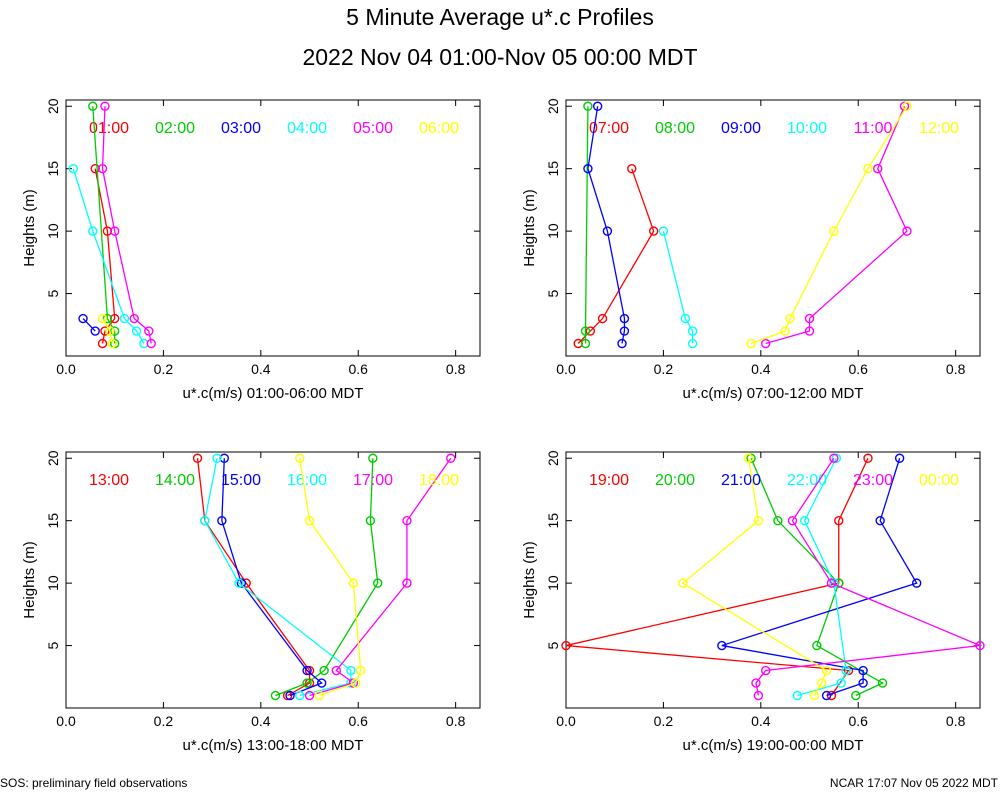 The image size is (1000, 800). I want to click on x-tick-label: 0.2, so click(664, 721).